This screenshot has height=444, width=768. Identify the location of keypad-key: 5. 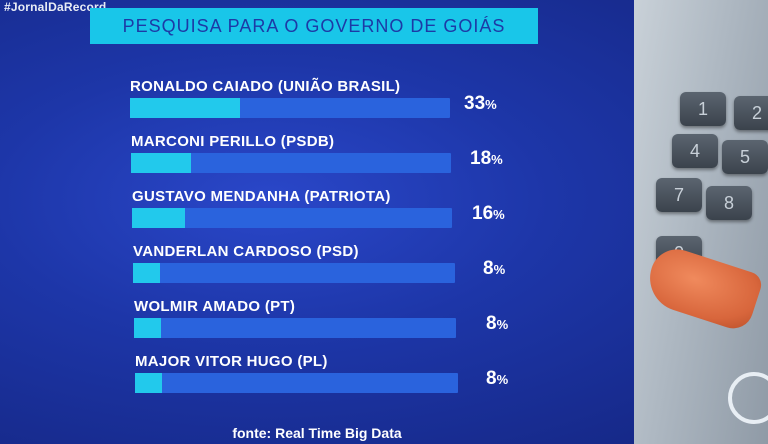
(745, 157).